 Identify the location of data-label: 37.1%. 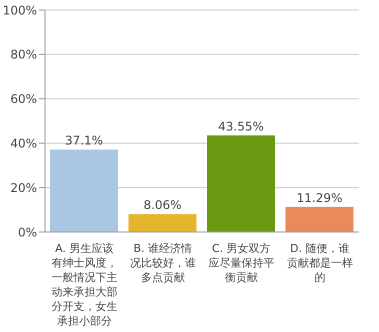
(84, 141).